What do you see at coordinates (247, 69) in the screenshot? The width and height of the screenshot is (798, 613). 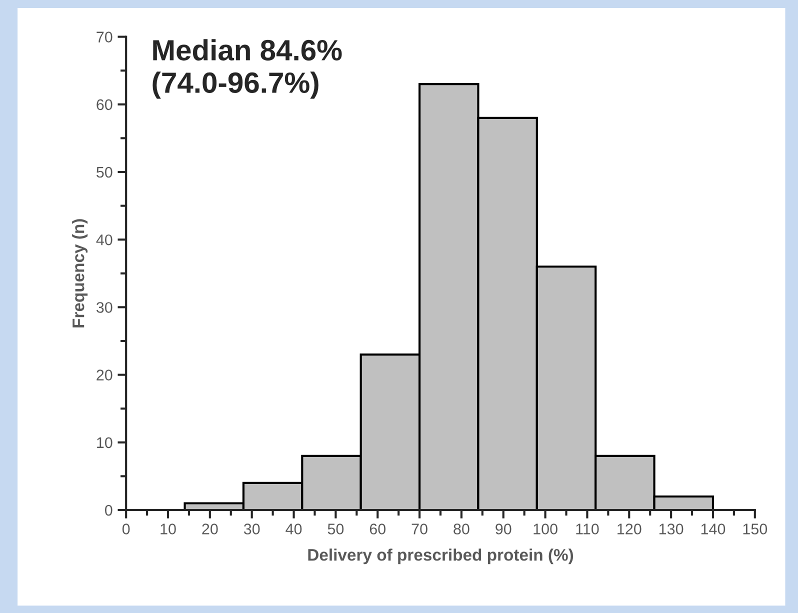 I see `annotation: Median 84.6% (74.0-96.7%)` at bounding box center [247, 69].